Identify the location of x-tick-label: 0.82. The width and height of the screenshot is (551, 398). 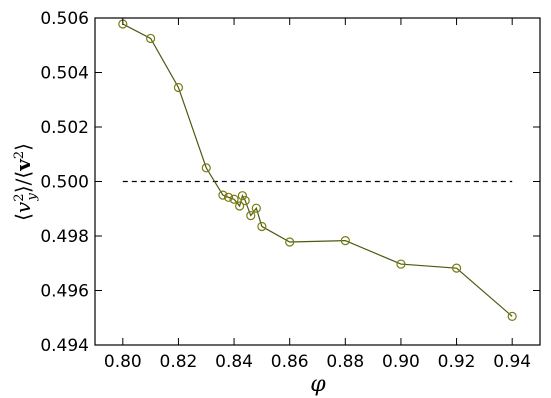
(179, 362).